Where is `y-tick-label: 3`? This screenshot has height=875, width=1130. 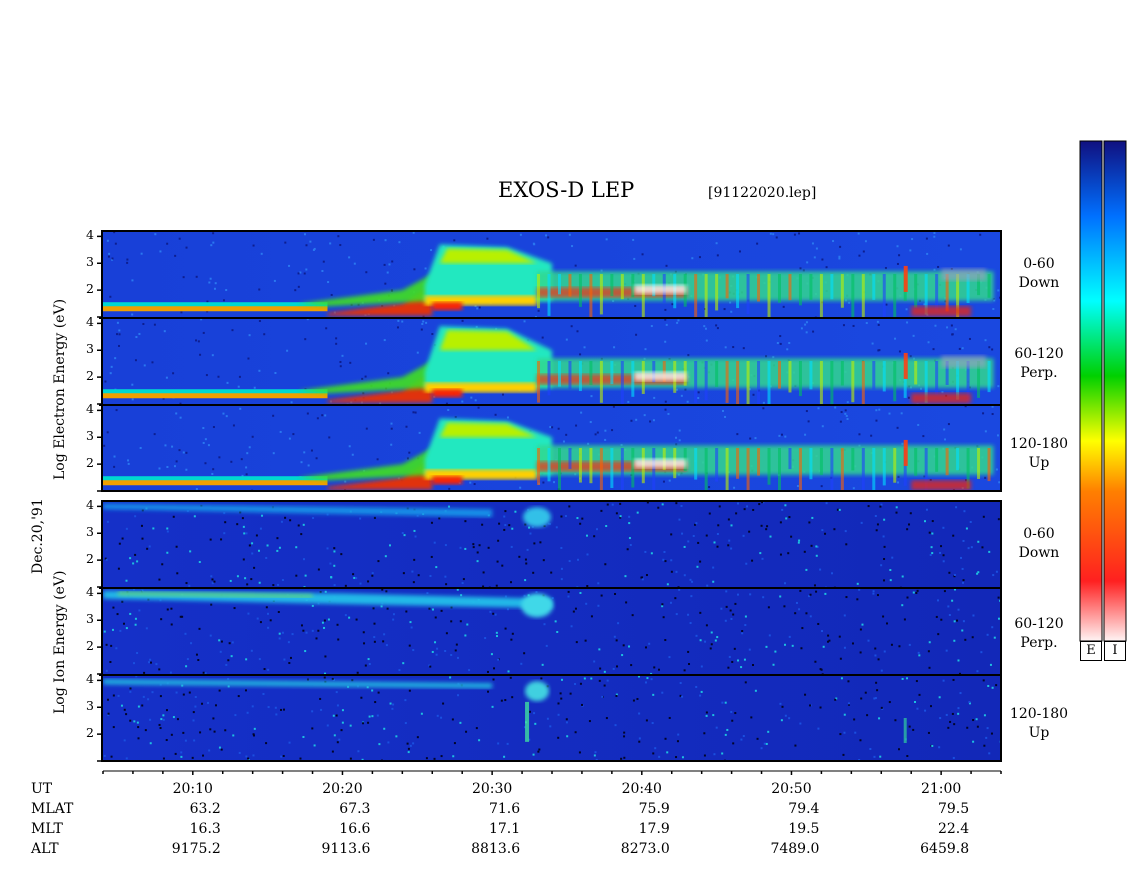
y-tick-label: 3 is located at coordinates (90, 619).